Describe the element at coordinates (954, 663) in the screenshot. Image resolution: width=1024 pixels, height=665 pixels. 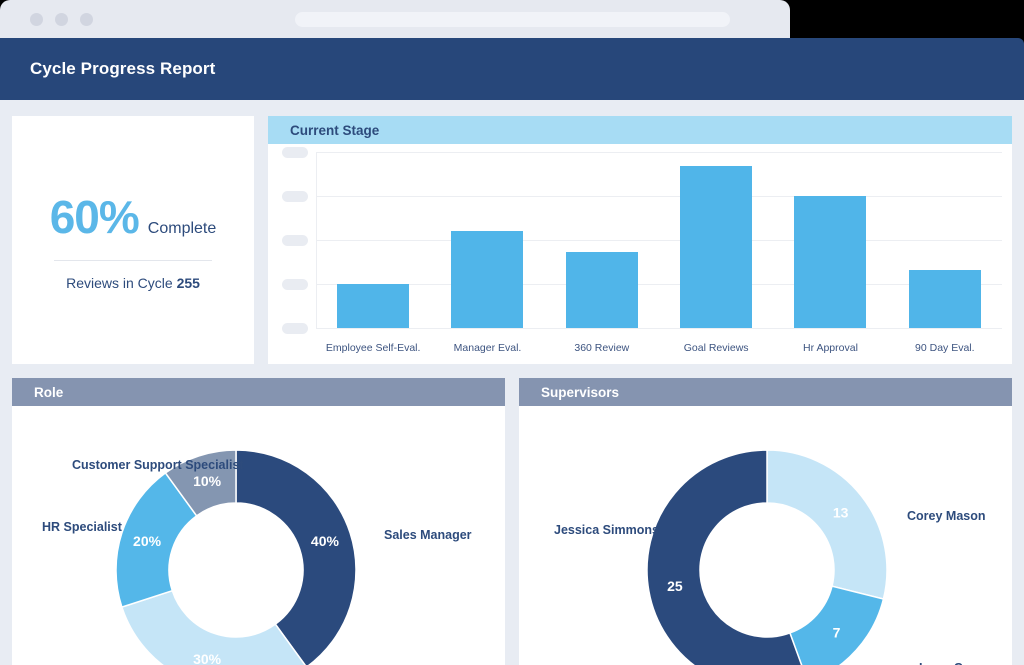
I see `slice-name-label: Isaac Cross` at that location.